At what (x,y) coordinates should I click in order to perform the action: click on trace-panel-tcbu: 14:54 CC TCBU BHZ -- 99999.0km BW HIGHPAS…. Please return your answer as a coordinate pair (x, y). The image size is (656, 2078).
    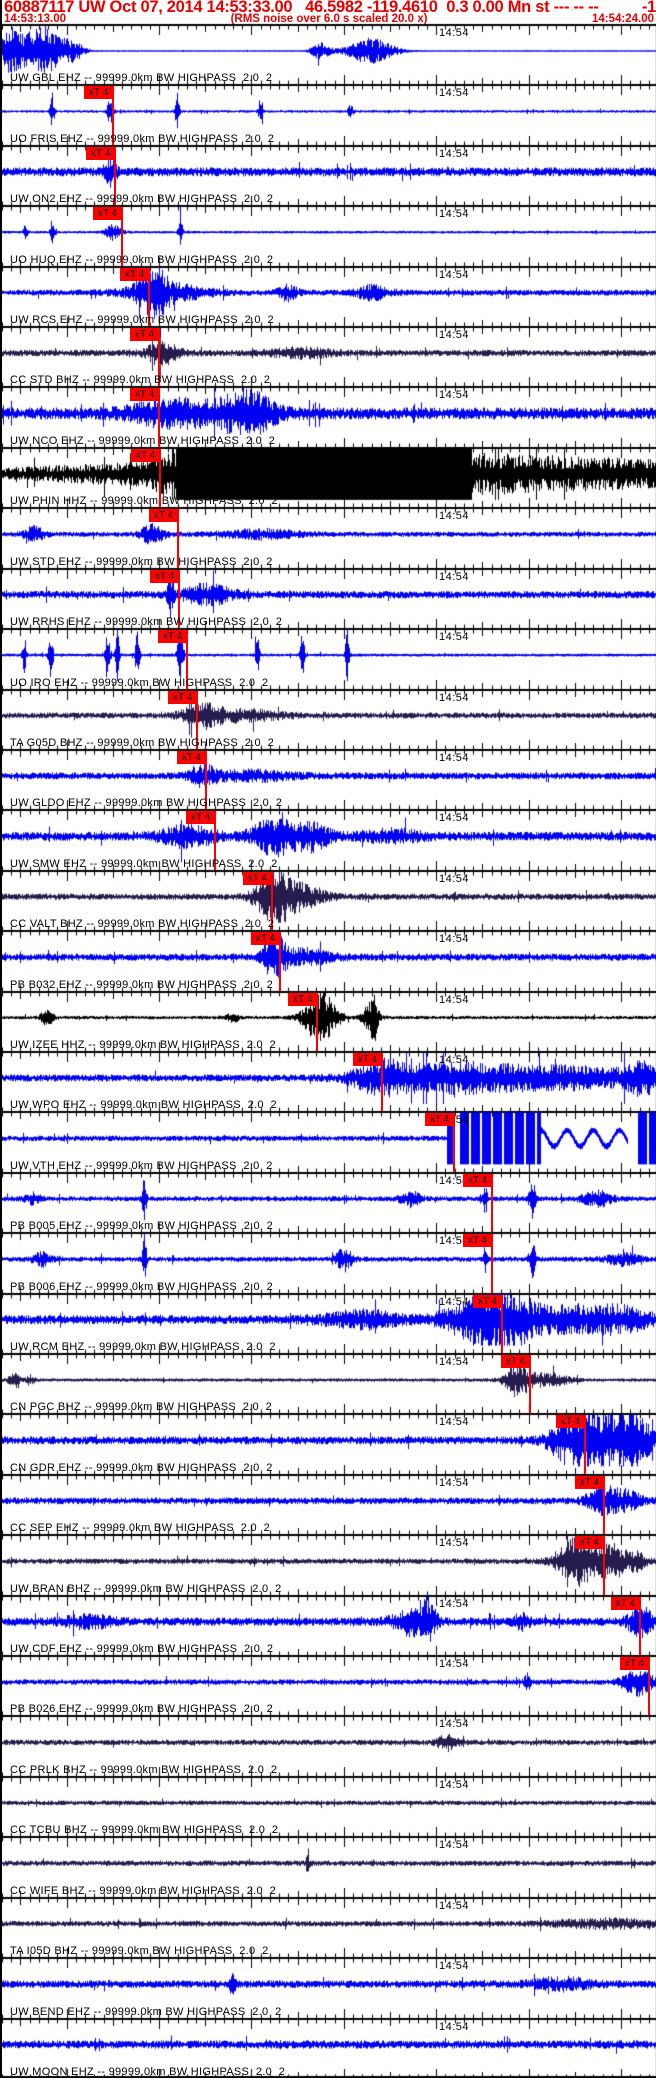
    Looking at the image, I should click on (329, 1806).